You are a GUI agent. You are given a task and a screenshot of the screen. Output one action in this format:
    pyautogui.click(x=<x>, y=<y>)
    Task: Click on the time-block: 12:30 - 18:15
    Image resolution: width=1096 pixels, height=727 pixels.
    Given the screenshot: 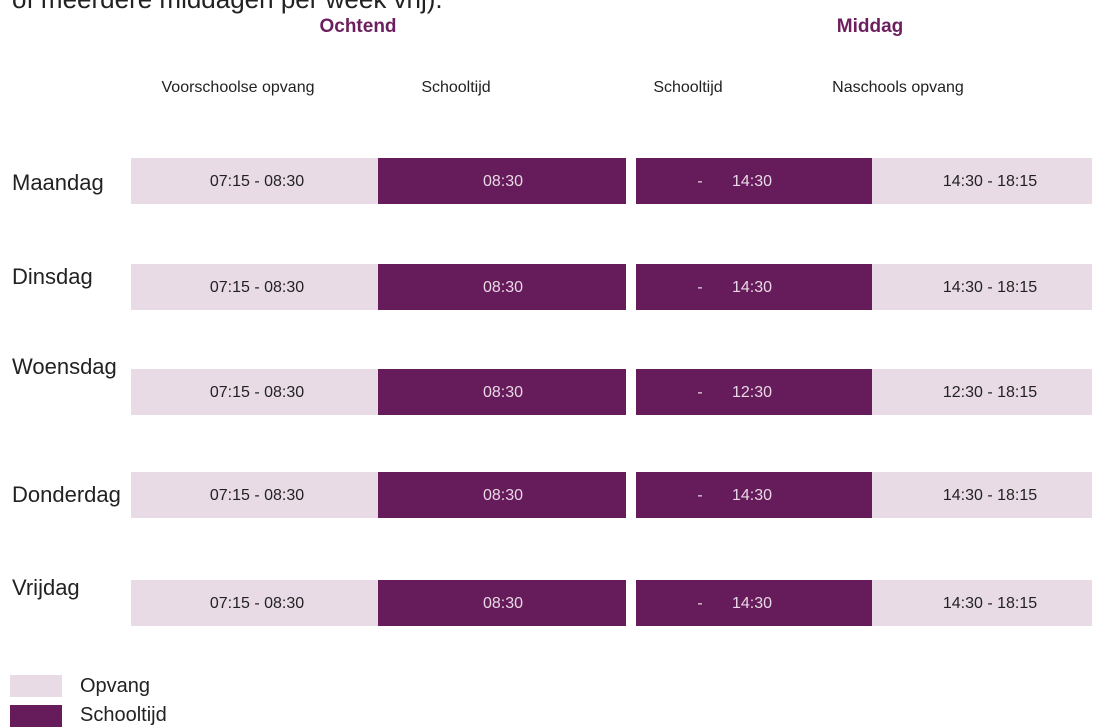 What is the action you would take?
    pyautogui.click(x=982, y=392)
    